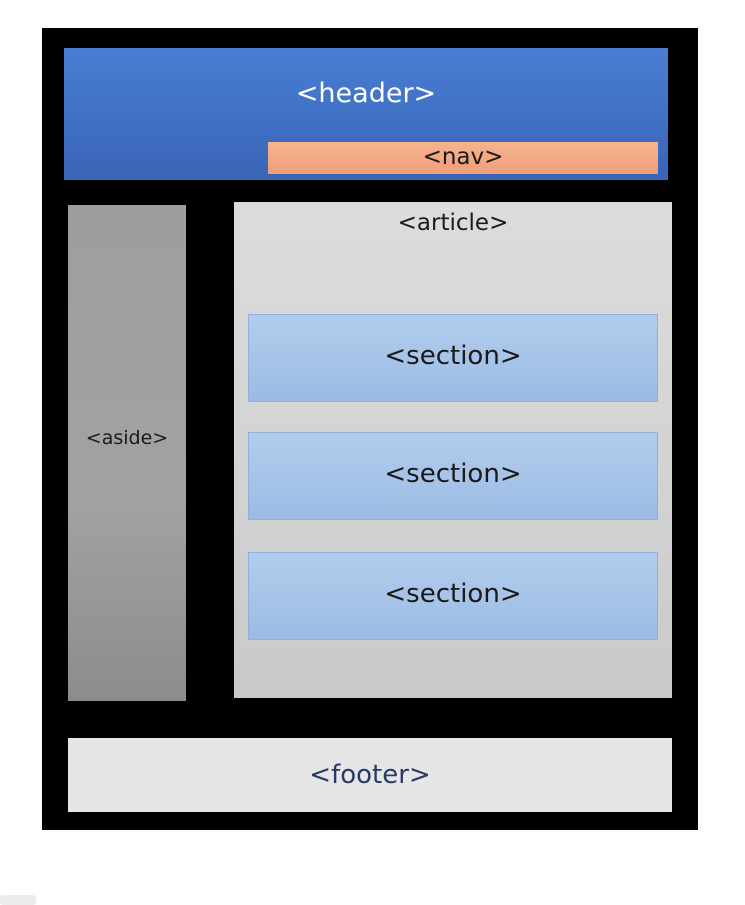  I want to click on aside-box: <aside>, so click(127, 453).